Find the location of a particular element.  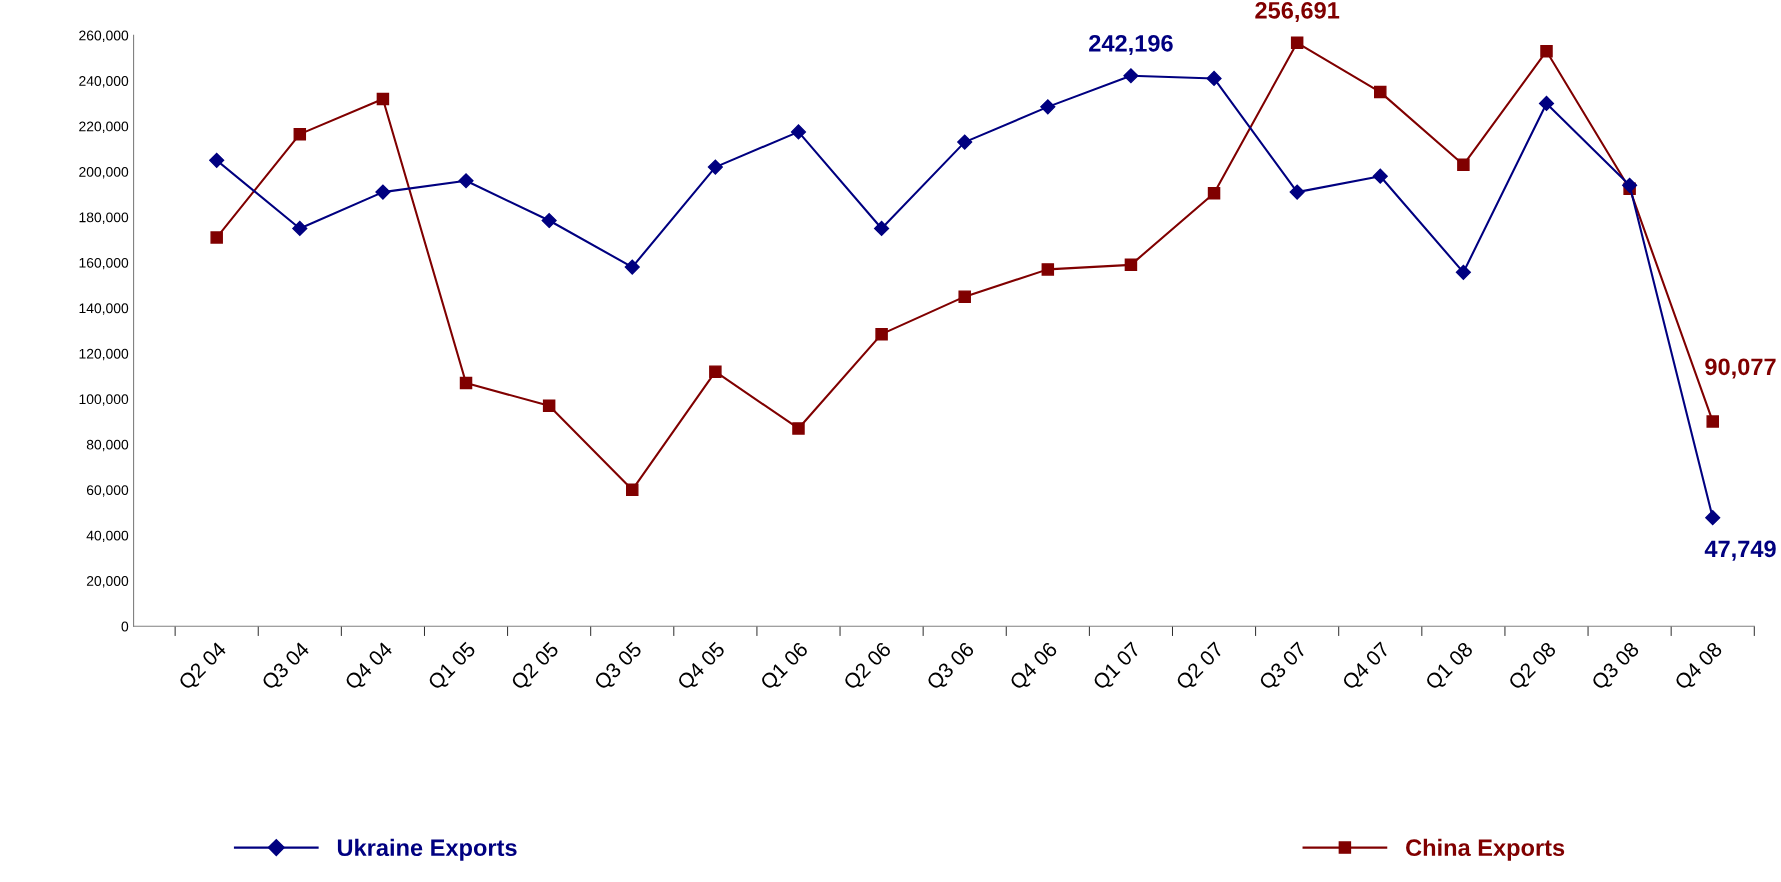

x-tick-label: Q1 06 is located at coordinates (785, 667).